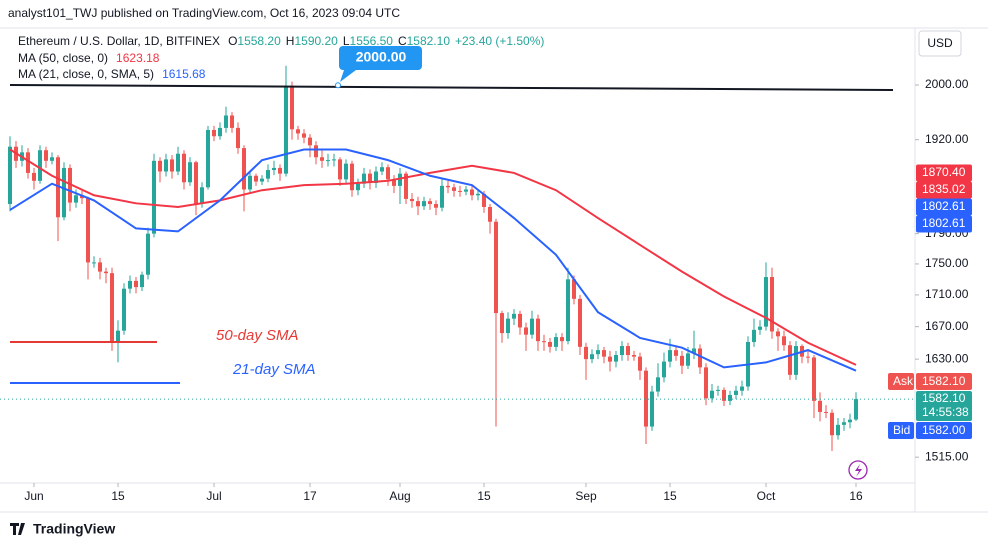 Image resolution: width=988 pixels, height=552 pixels. Describe the element at coordinates (119, 41) in the screenshot. I see `symbol-title: Ethereum / U.S. Dollar, 1D, BITFINEX` at that location.